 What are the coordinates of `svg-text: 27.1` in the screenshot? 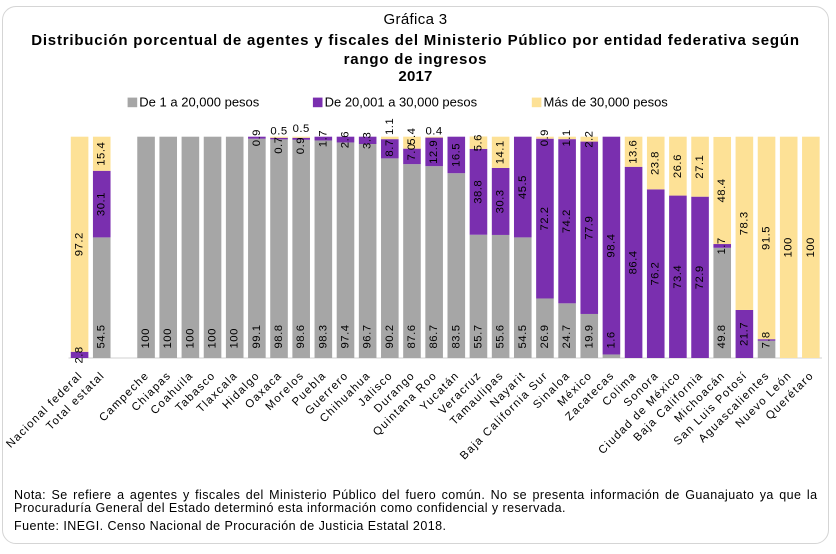 It's located at (700, 167).